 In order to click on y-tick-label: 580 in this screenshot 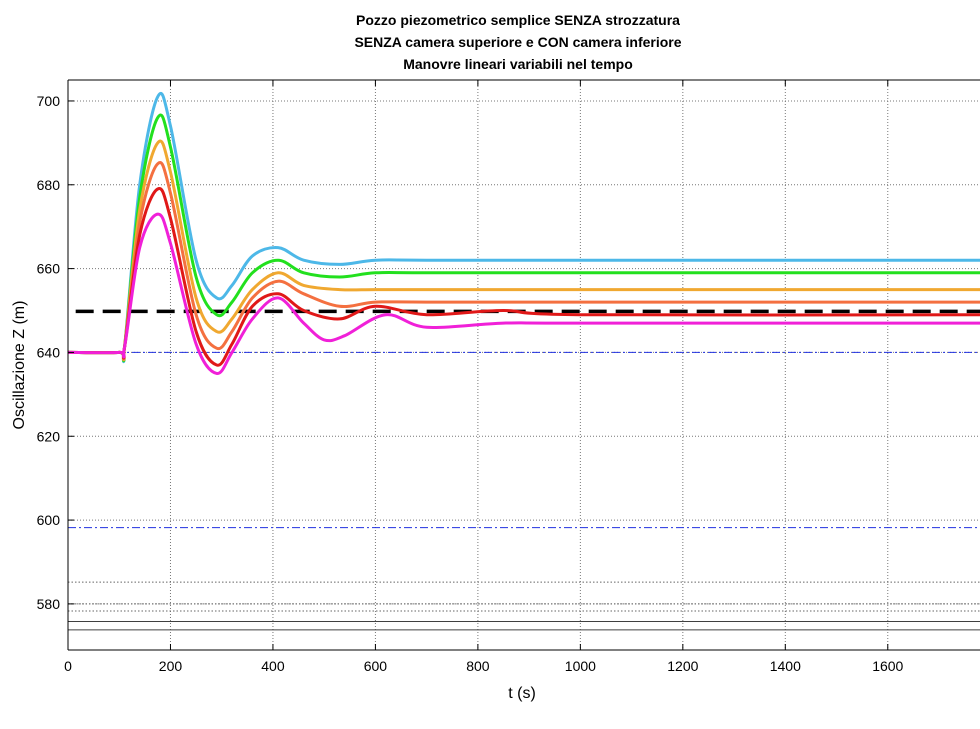, I will do `click(49, 604)`.